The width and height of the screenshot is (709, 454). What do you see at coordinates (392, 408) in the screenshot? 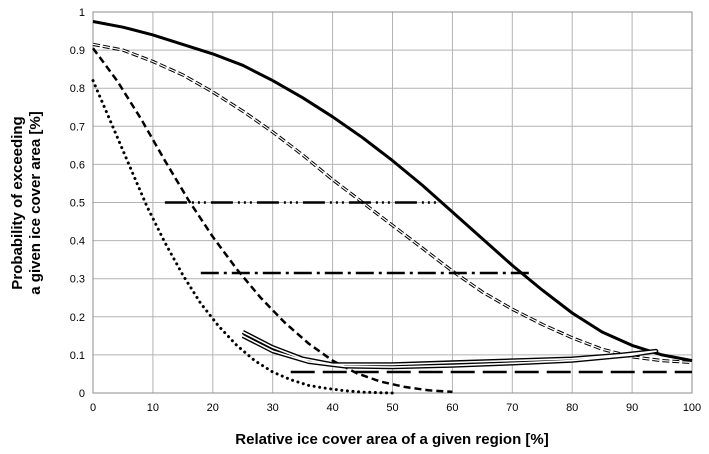
I see `x-tick-label: 50` at bounding box center [392, 408].